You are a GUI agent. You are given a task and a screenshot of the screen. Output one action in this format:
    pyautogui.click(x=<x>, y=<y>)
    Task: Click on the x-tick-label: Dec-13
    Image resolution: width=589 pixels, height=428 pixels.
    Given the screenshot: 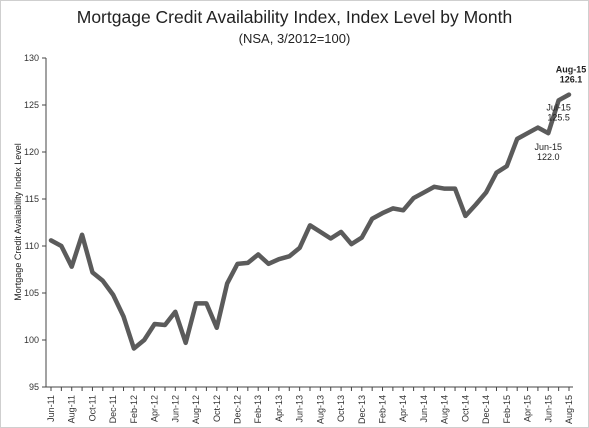 What is the action you would take?
    pyautogui.click(x=362, y=409)
    